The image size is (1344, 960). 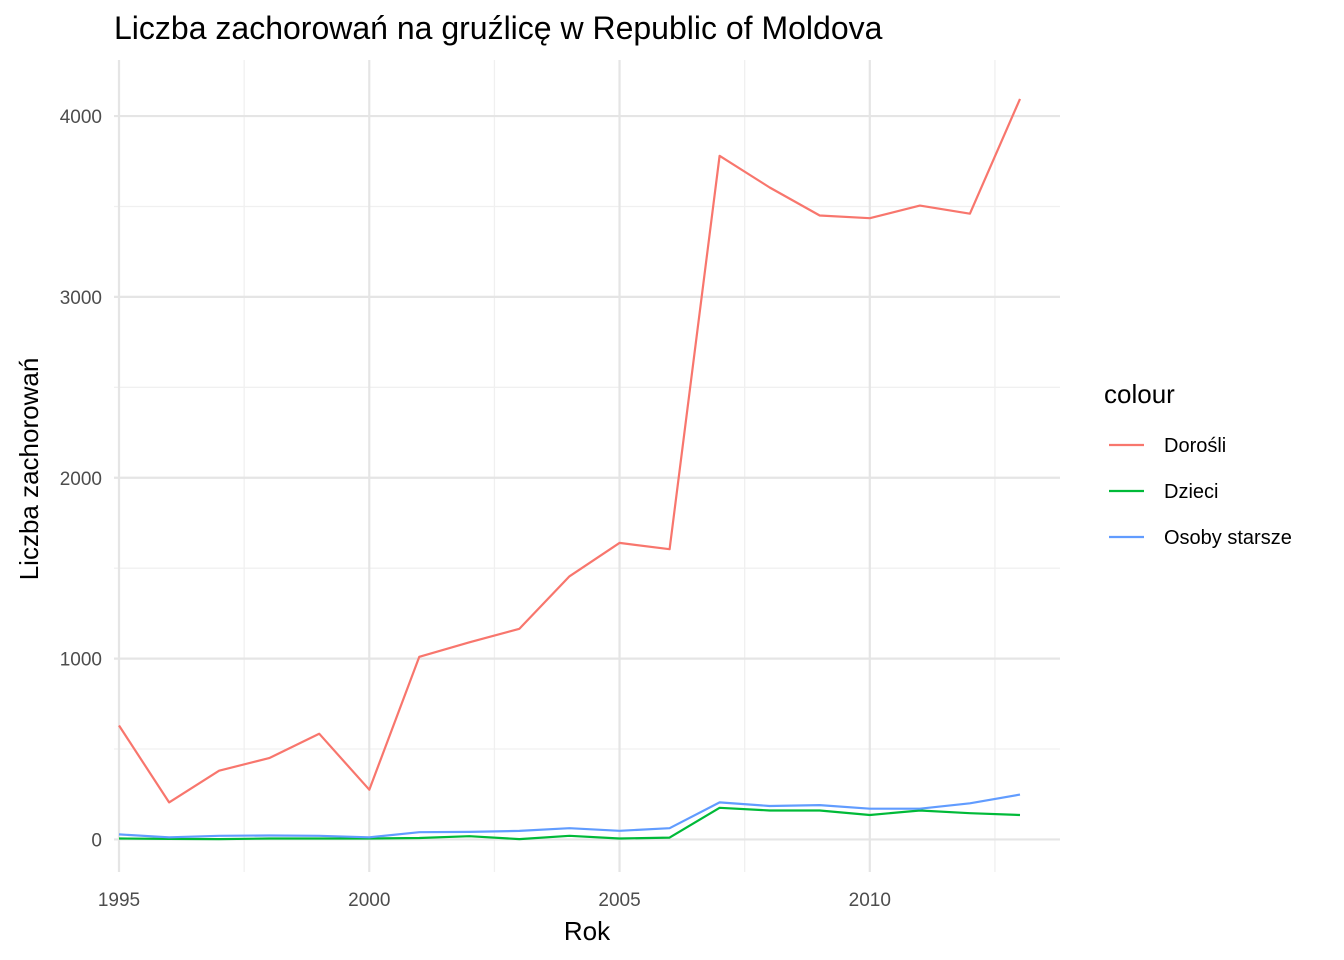 I want to click on y-tick-label: 4000, so click(x=81, y=117).